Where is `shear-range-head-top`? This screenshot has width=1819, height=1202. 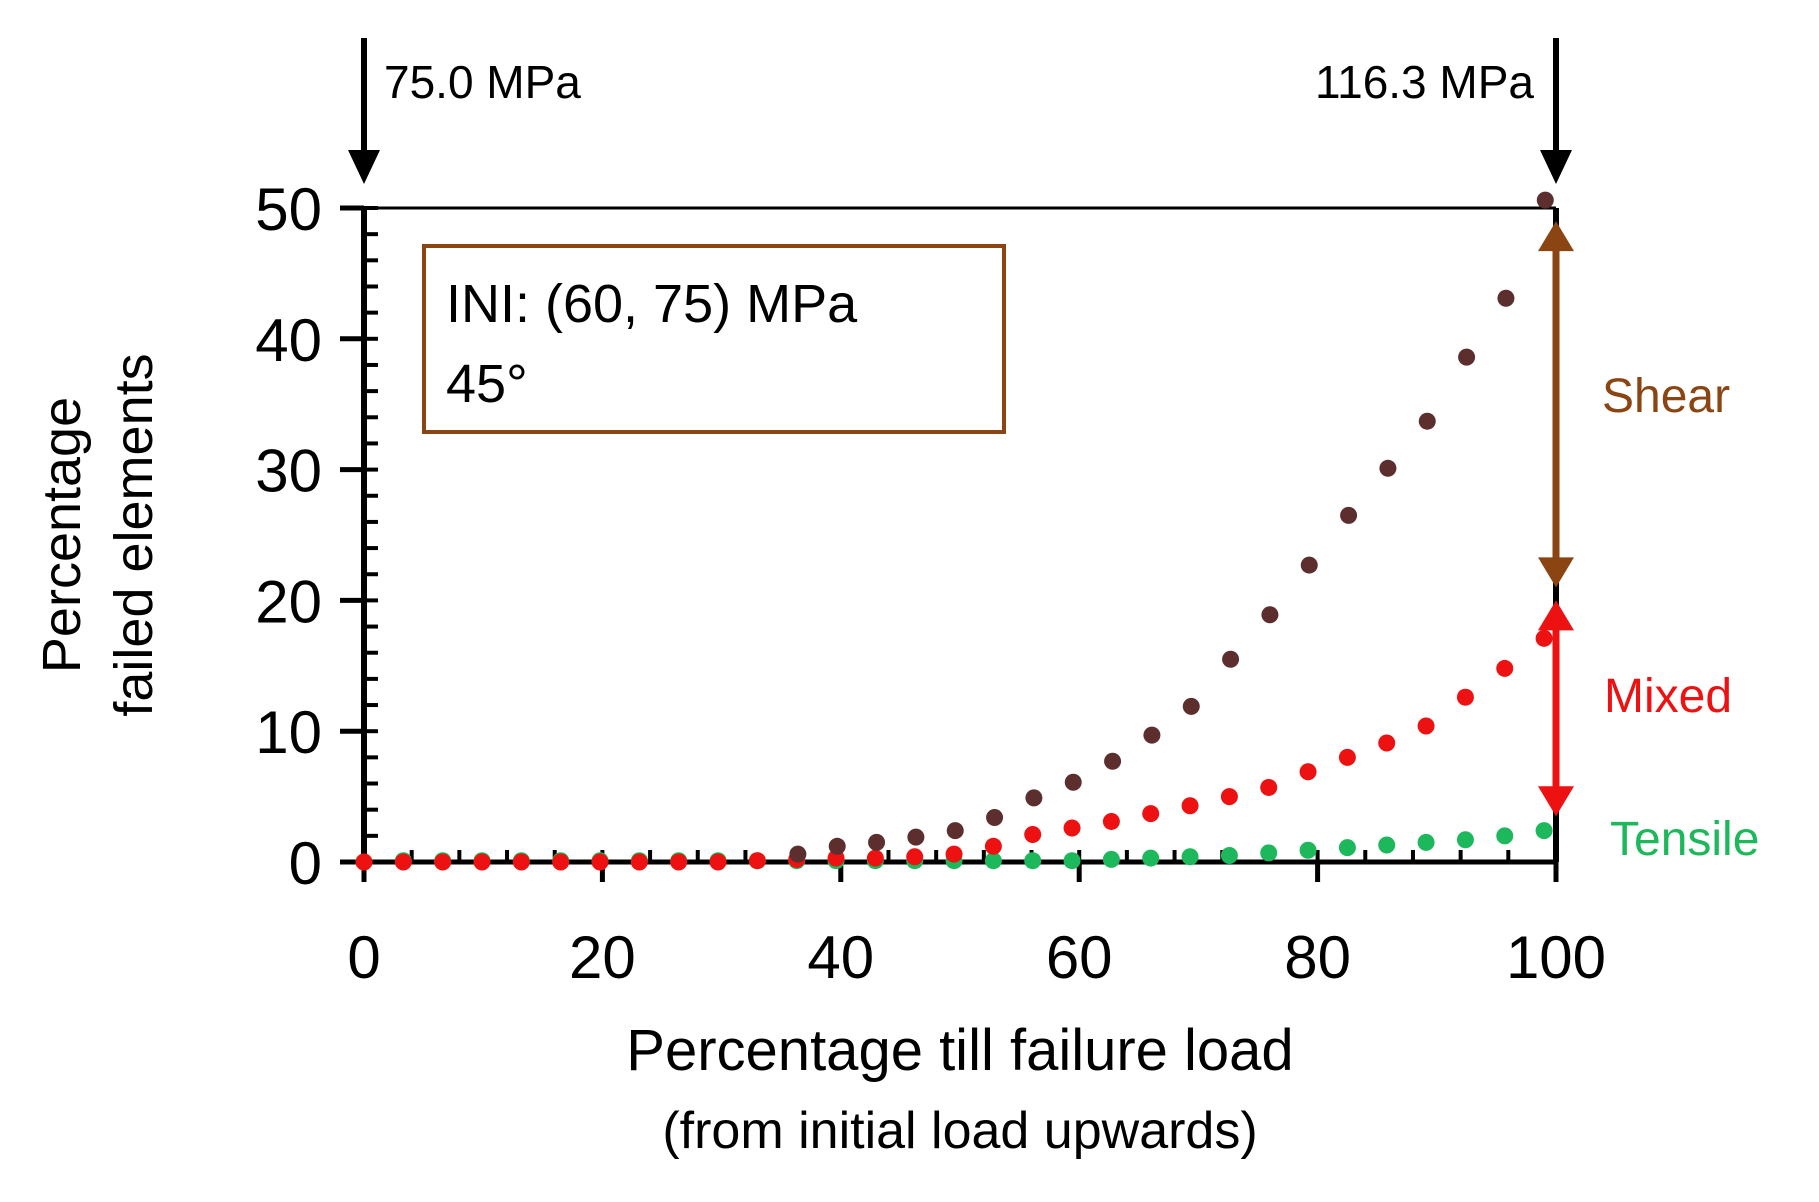 shear-range-head-top is located at coordinates (1556, 236).